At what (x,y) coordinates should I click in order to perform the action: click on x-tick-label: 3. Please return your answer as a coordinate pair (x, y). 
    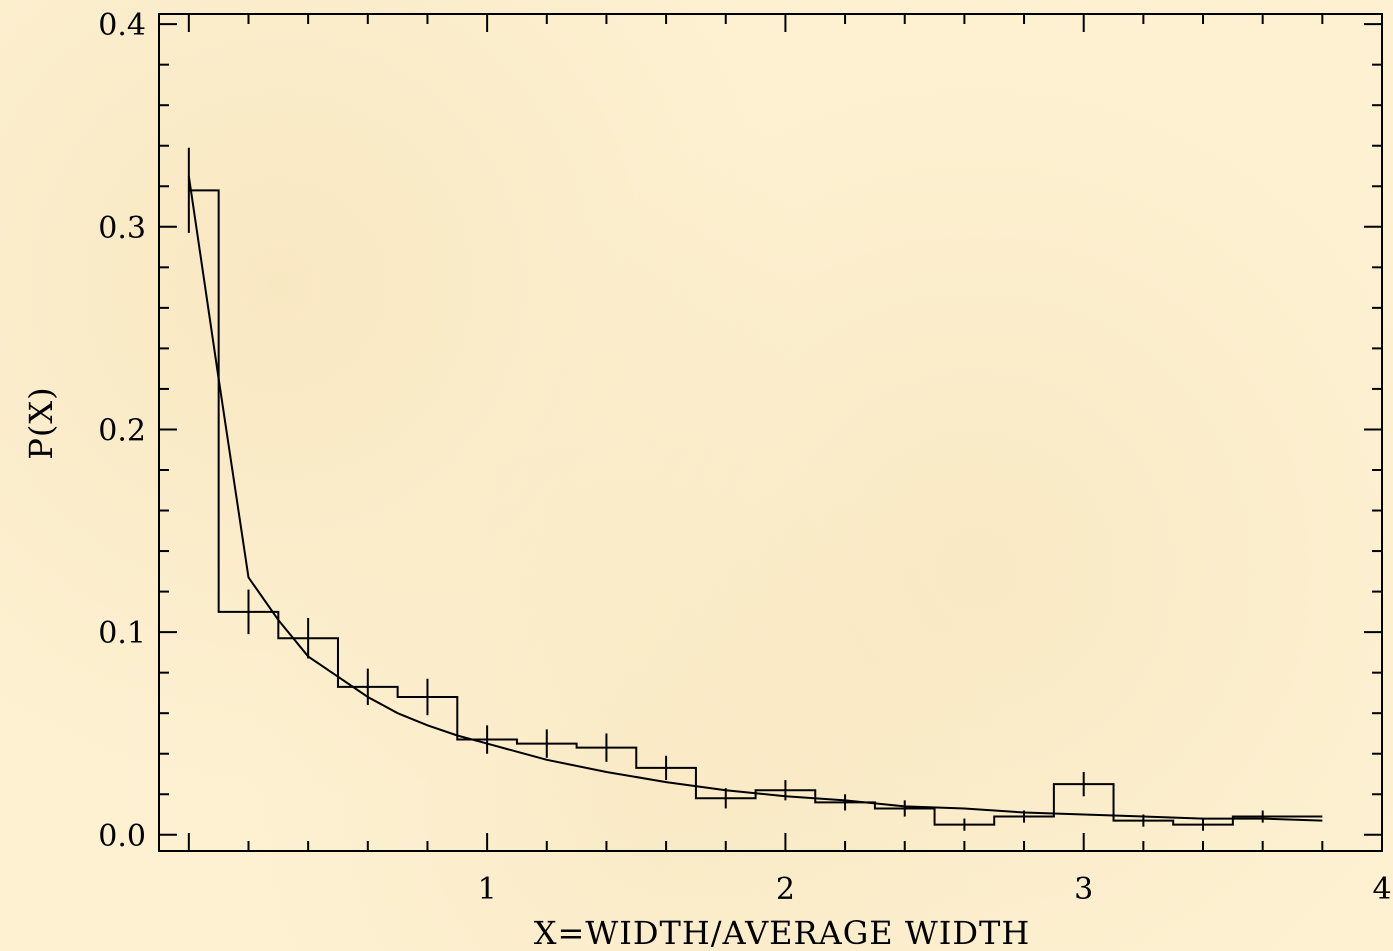
    Looking at the image, I should click on (1083, 889).